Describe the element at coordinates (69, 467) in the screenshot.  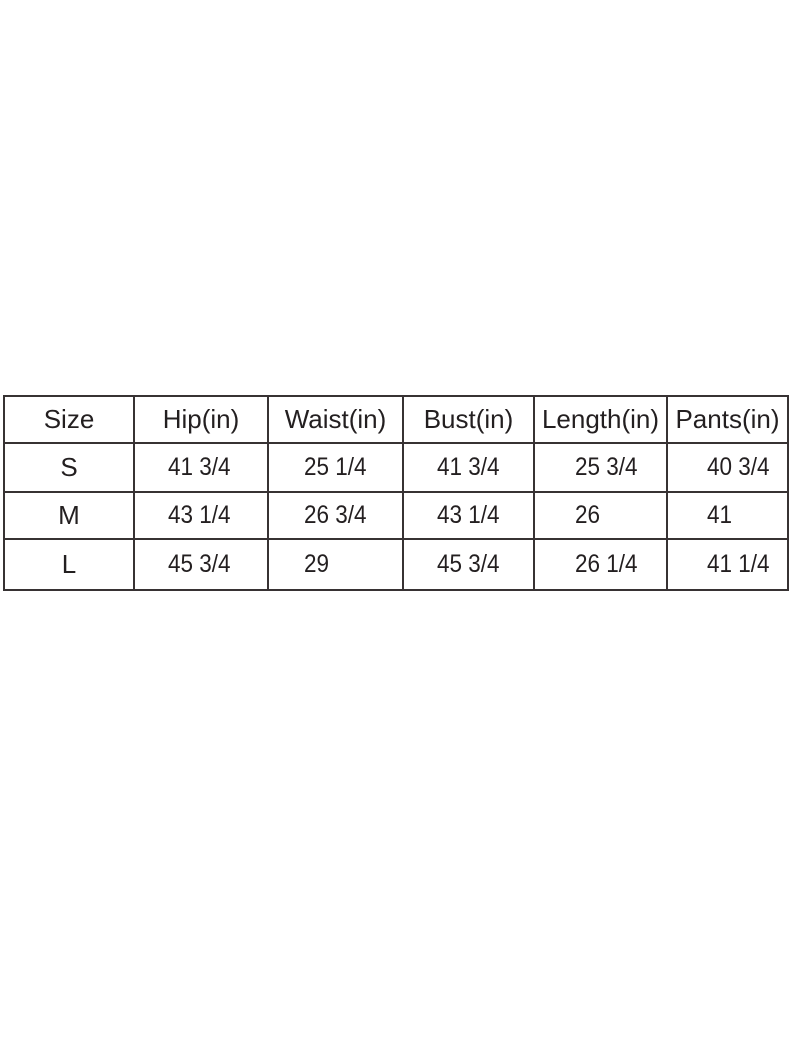
I see `size-label: S` at that location.